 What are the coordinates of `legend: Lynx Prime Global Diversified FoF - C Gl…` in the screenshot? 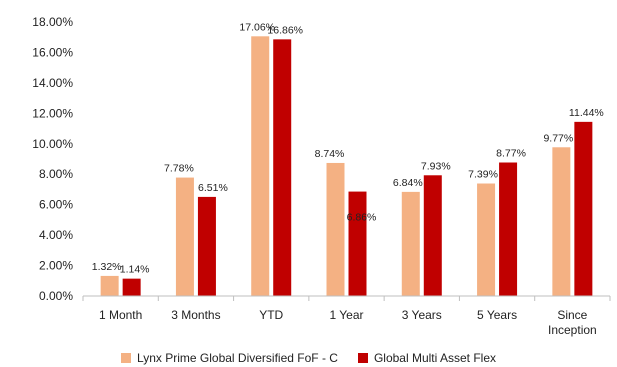 It's located at (308, 358).